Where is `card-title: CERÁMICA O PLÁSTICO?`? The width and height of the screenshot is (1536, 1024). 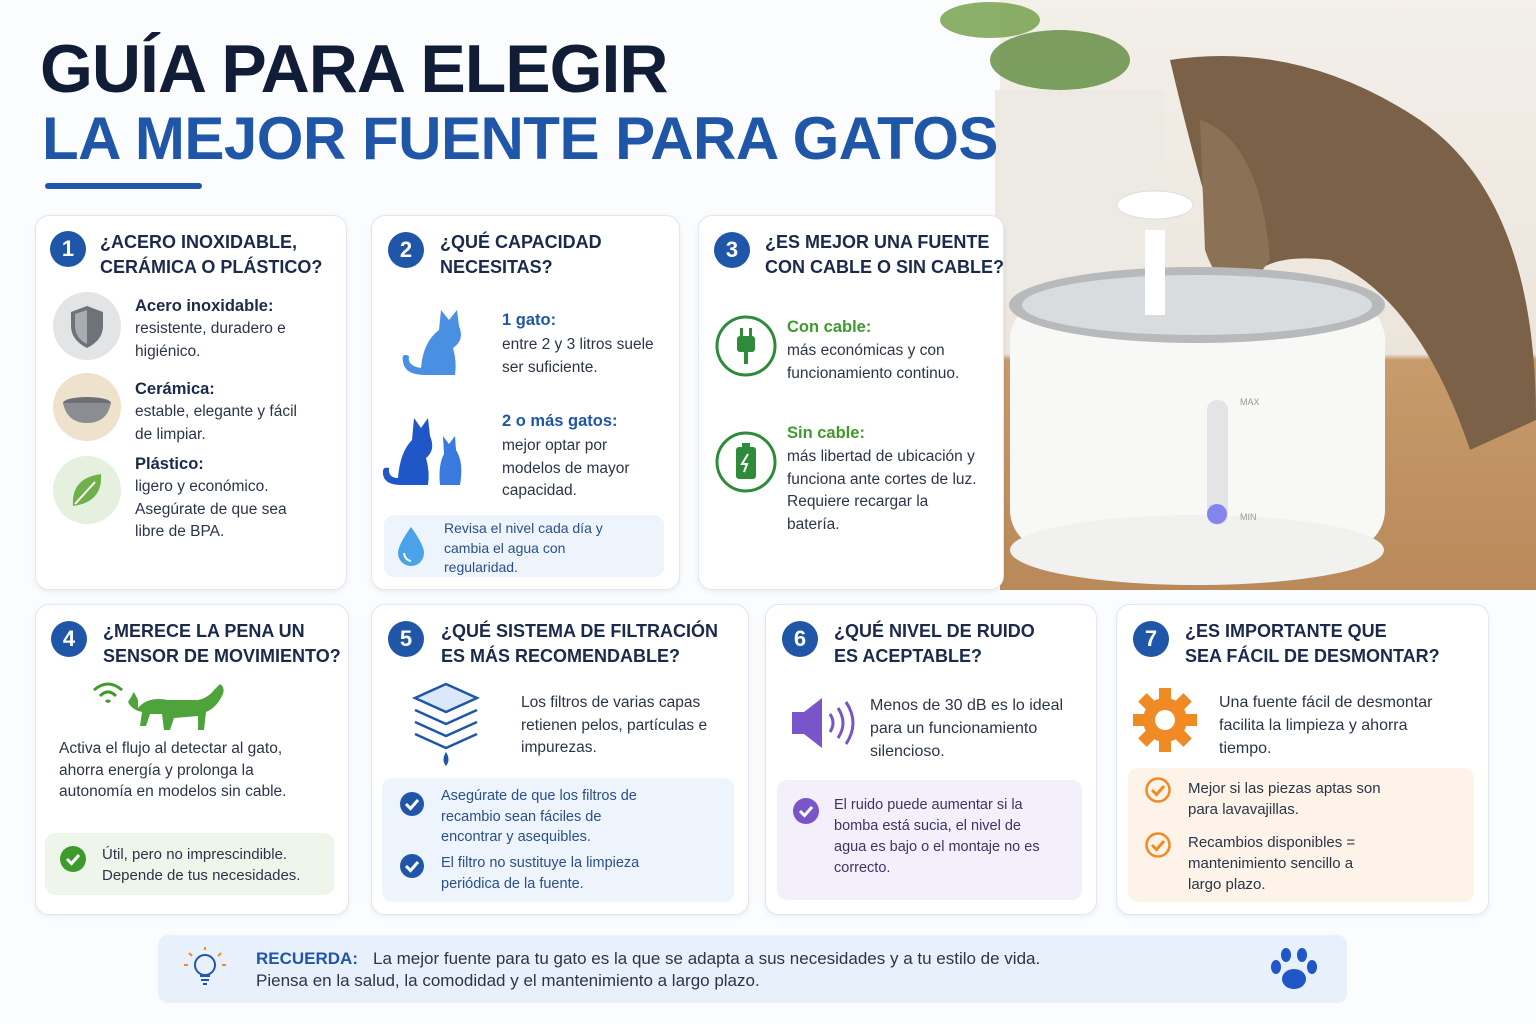
card-title: CERÁMICA O PLÁSTICO? is located at coordinates (211, 267).